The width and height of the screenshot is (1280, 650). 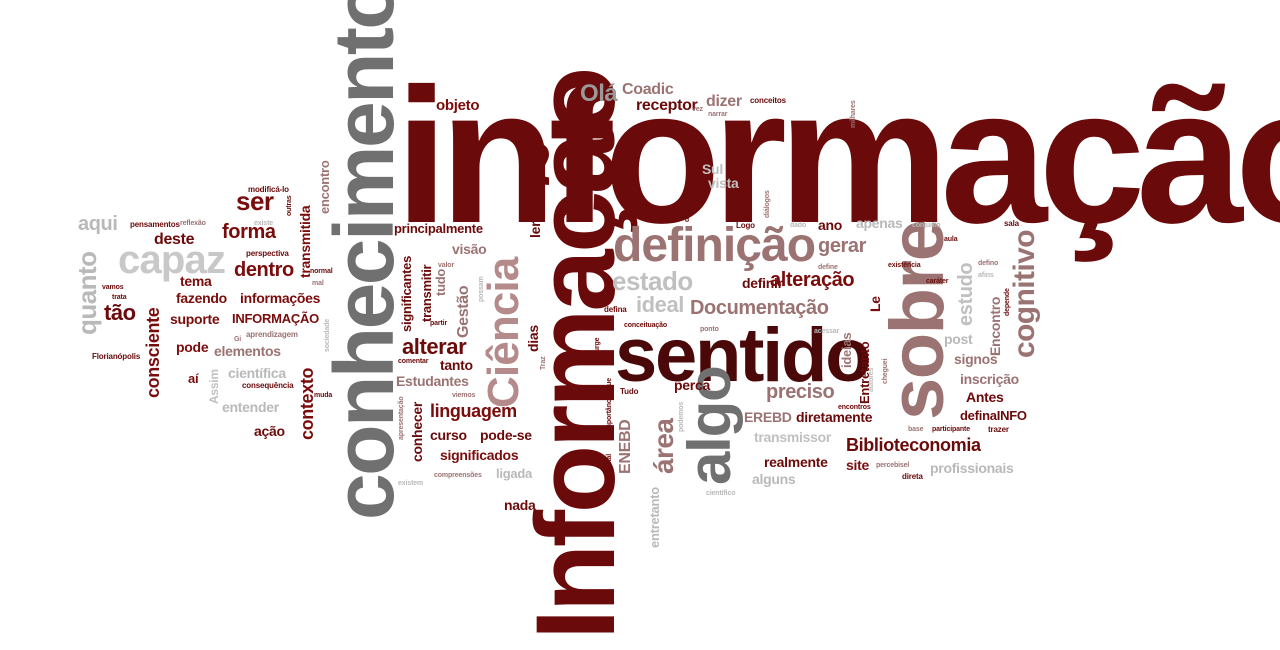 I want to click on word: definaINFO, so click(x=993, y=415).